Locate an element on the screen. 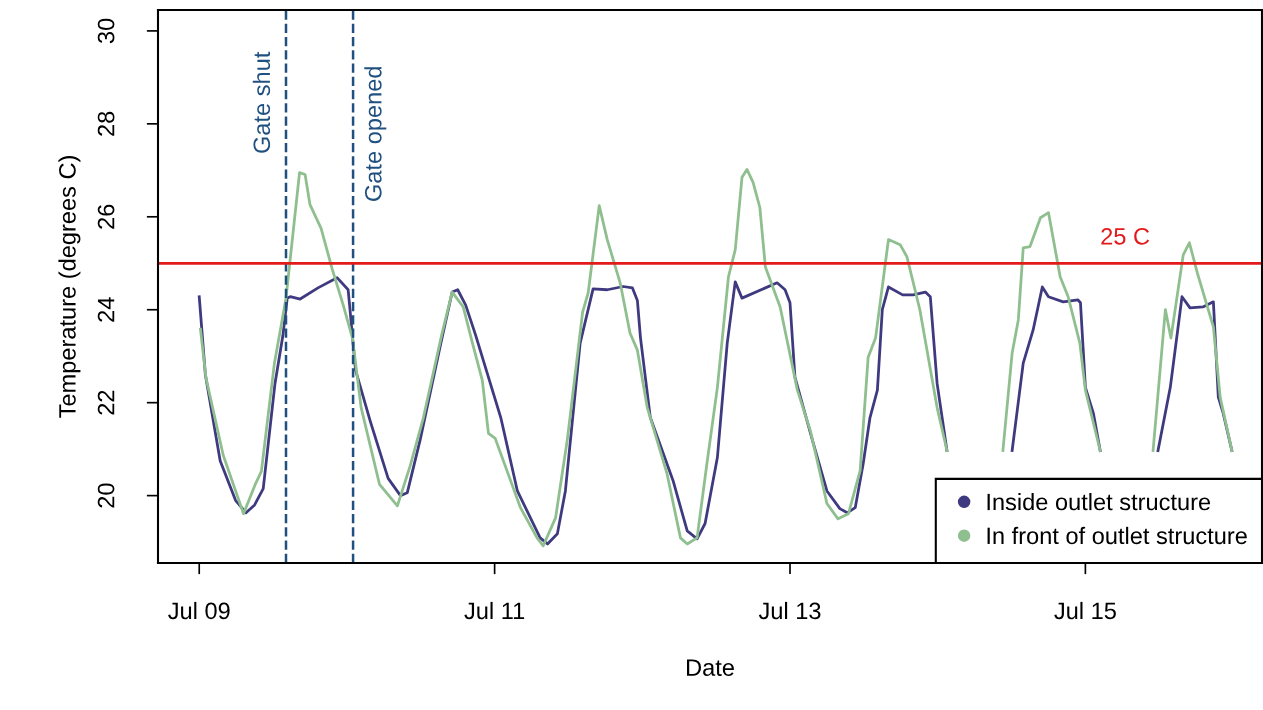 The width and height of the screenshot is (1263, 710). x-tick-label: Jul 11 is located at coordinates (494, 610).